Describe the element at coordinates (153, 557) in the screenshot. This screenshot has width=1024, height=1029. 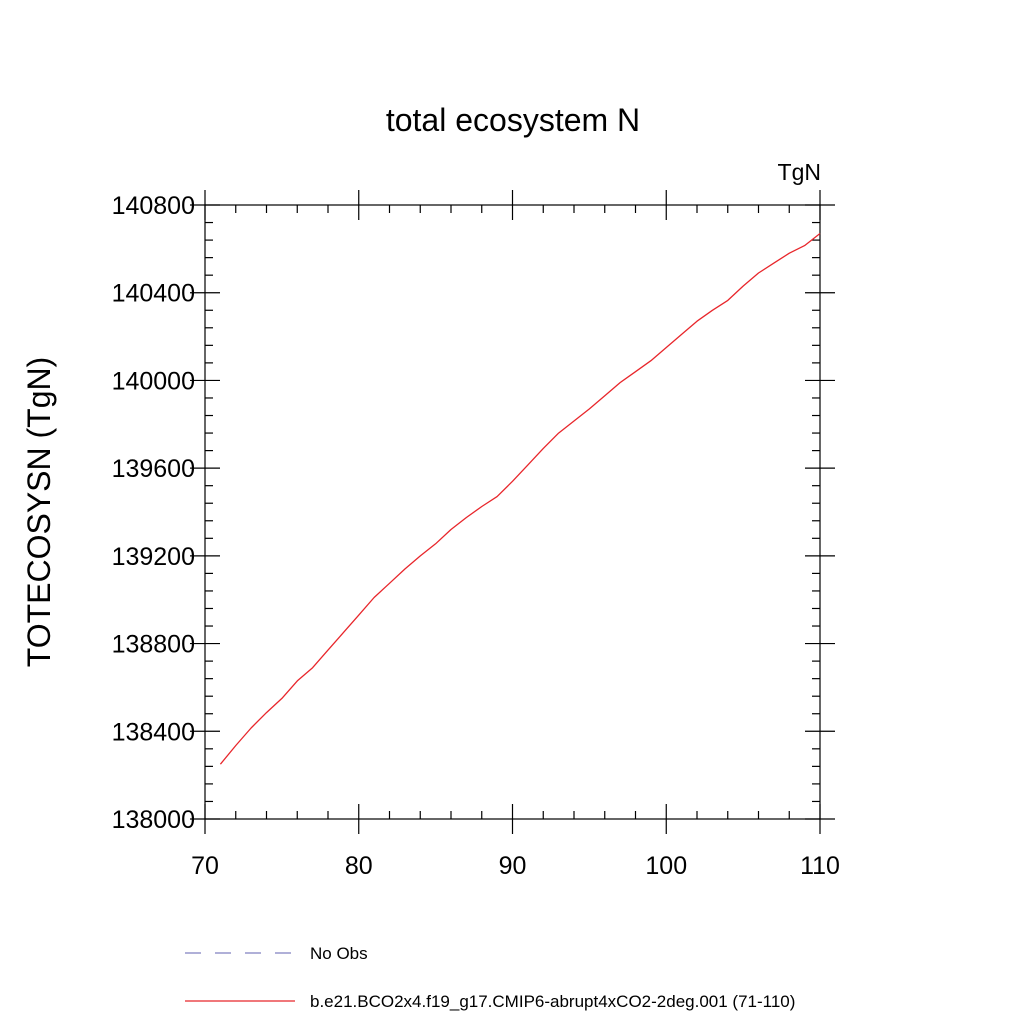
I see `y-tick-label: 139200` at that location.